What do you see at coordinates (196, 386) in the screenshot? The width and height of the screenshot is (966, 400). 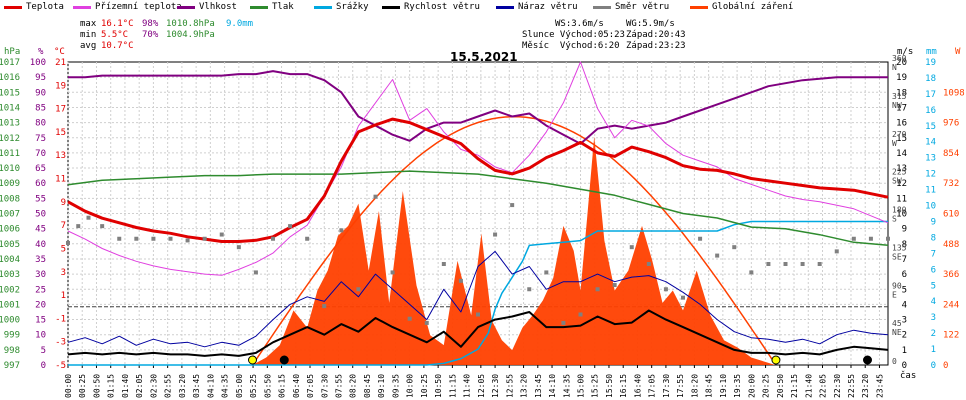 I see `x-tick-label: 03:45` at bounding box center [196, 386].